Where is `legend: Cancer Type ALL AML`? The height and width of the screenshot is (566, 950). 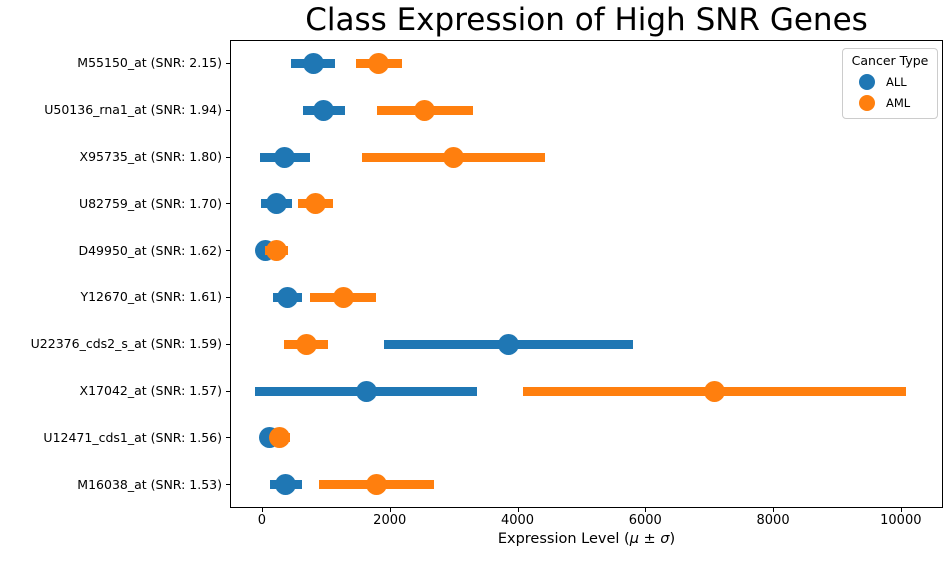 legend: Cancer Type ALL AML is located at coordinates (890, 83).